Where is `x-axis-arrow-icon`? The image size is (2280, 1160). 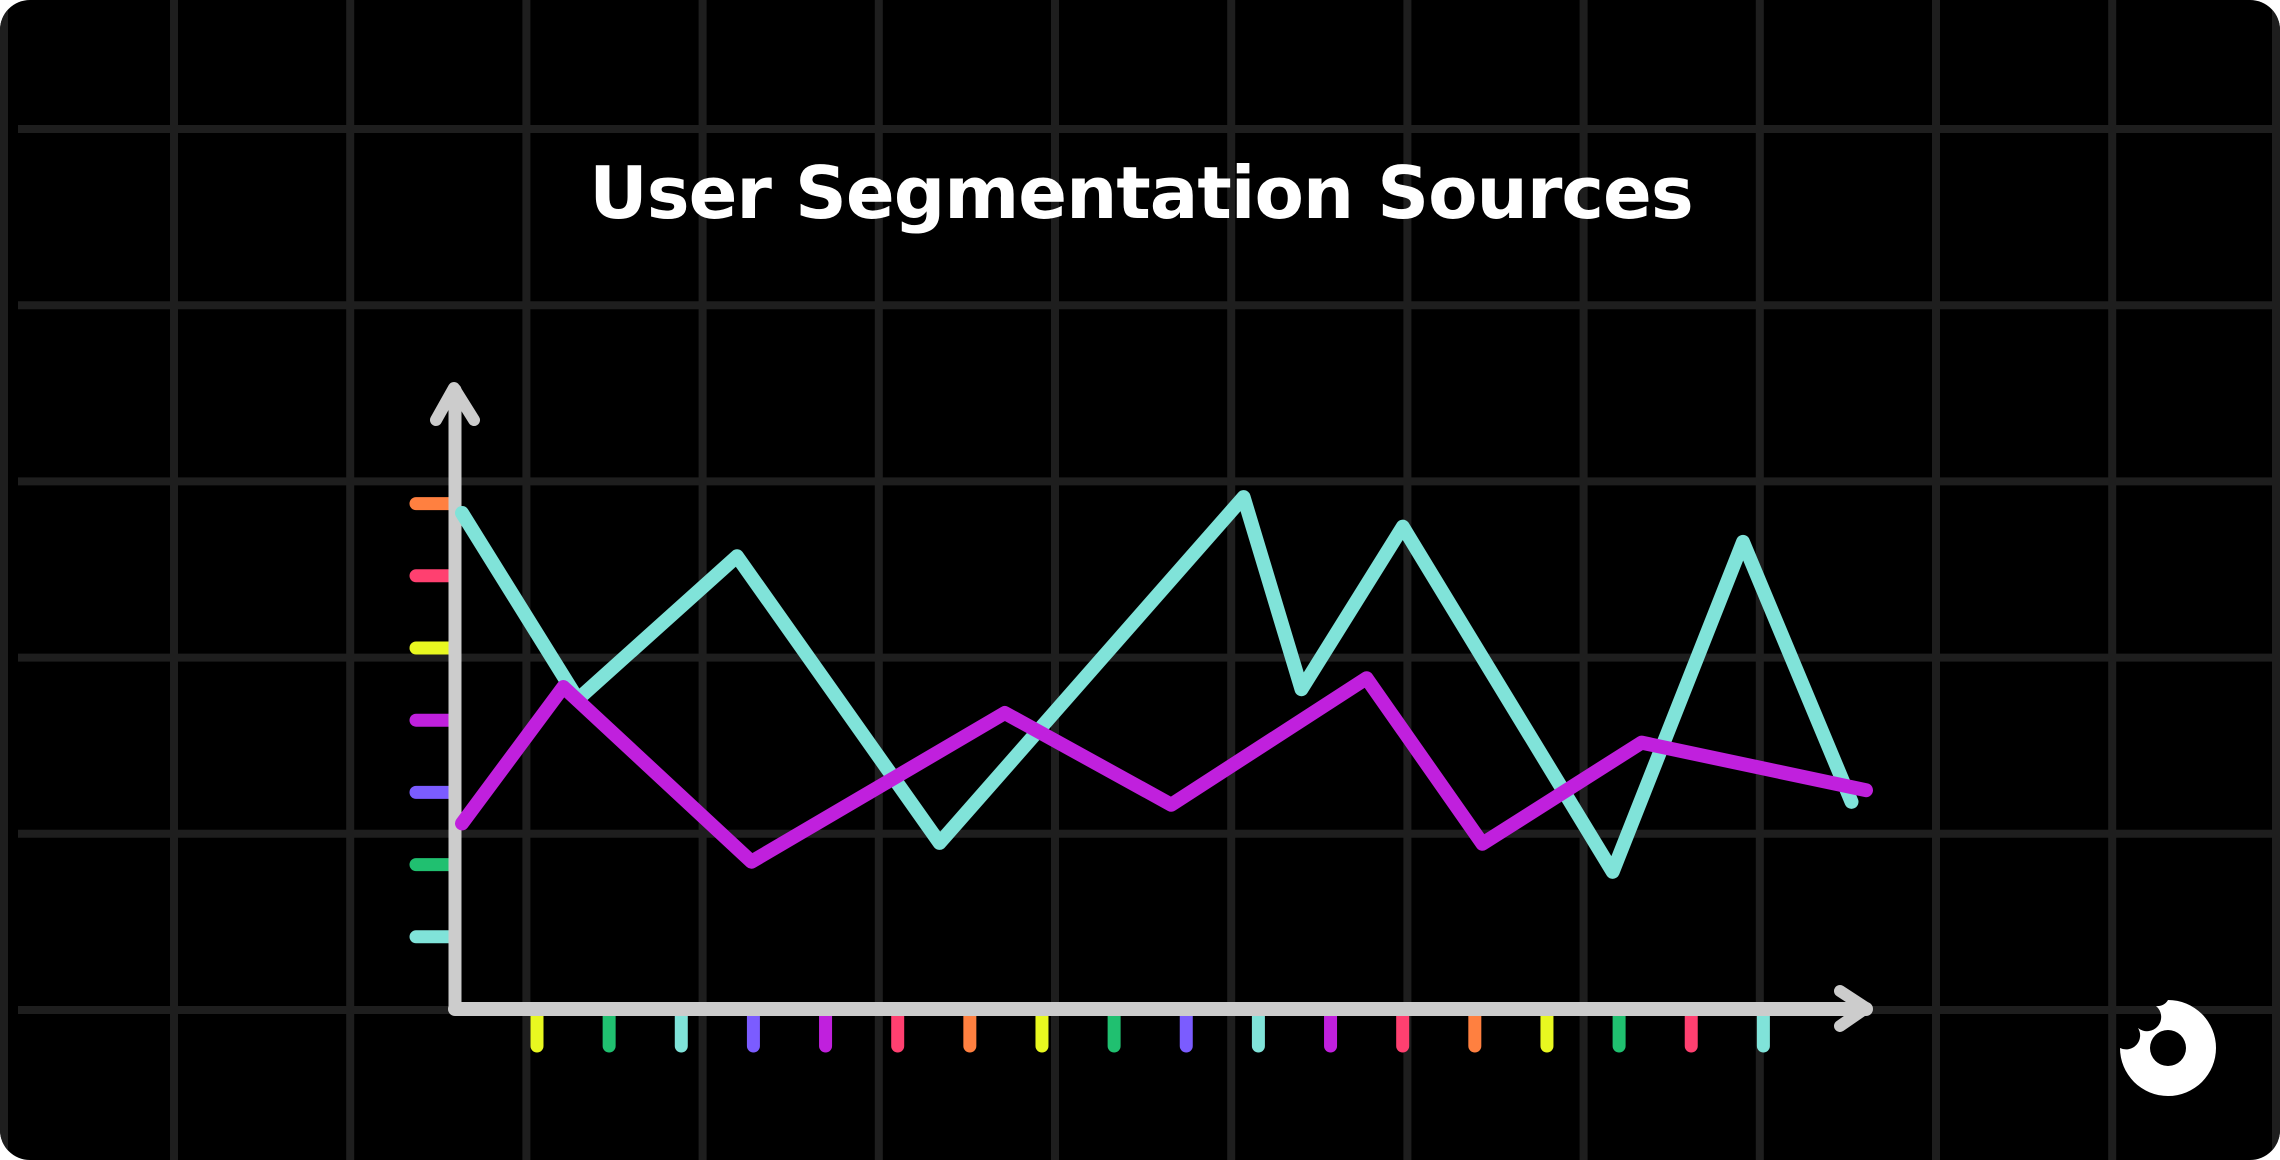 x-axis-arrow-icon is located at coordinates (1853, 1008).